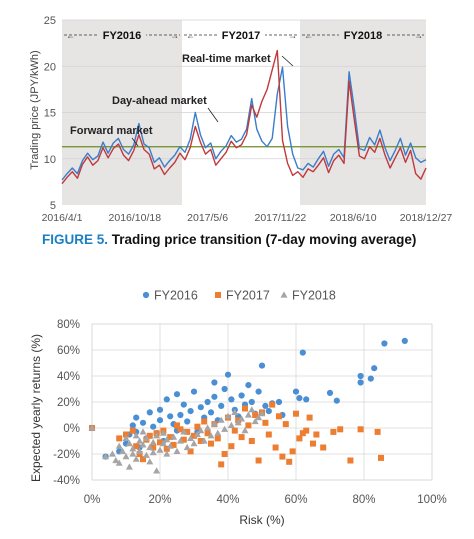  I want to click on period-labels: ← → FY2016 ← → FY2017 ← → FY2018, so click(244, 34).